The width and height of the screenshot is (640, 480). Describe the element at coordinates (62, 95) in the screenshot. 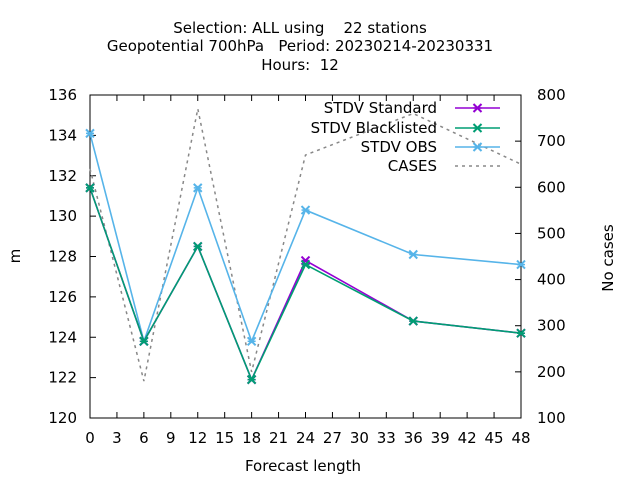

I see `y-tick-label: 136` at that location.